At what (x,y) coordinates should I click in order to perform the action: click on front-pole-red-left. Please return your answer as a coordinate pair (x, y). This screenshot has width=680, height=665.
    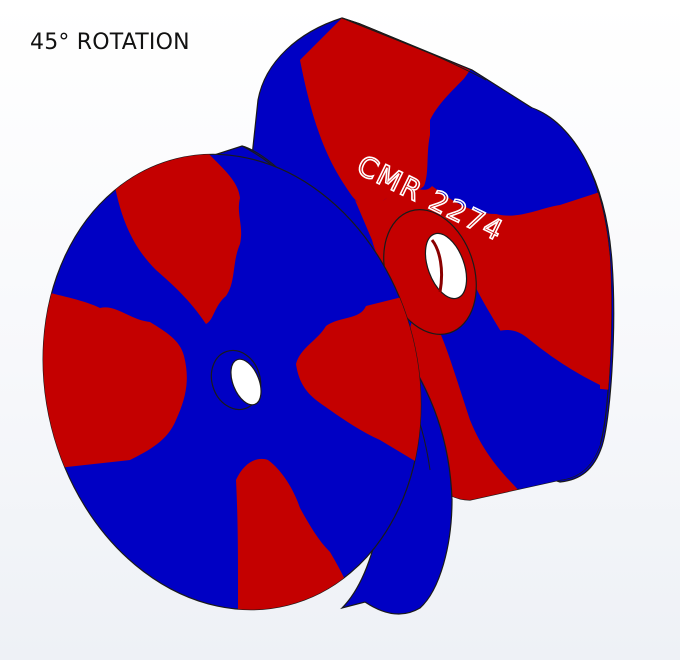
    Looking at the image, I should click on (113, 380).